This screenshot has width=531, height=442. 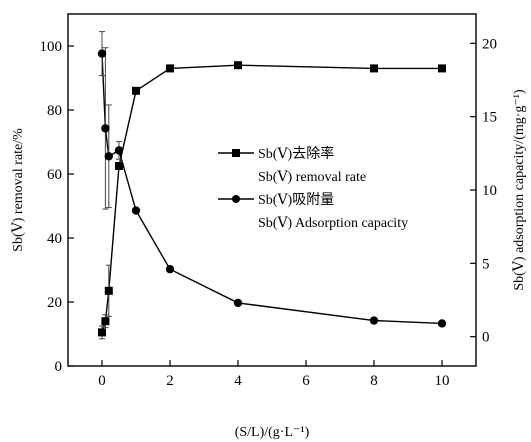 What do you see at coordinates (102, 381) in the screenshot?
I see `x-tick-label: 0` at bounding box center [102, 381].